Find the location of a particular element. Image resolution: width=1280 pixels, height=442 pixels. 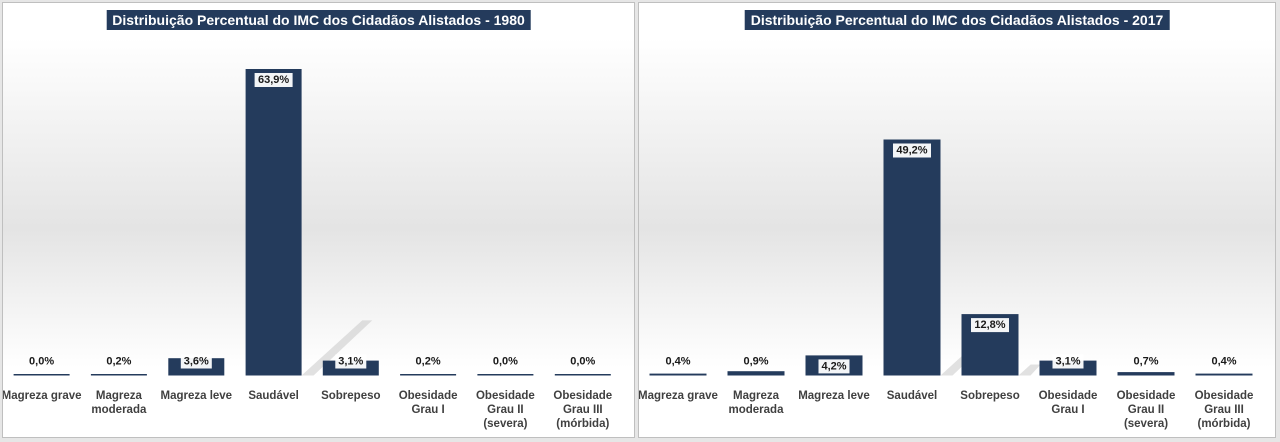

data-label-3: 63,9% is located at coordinates (273, 80).